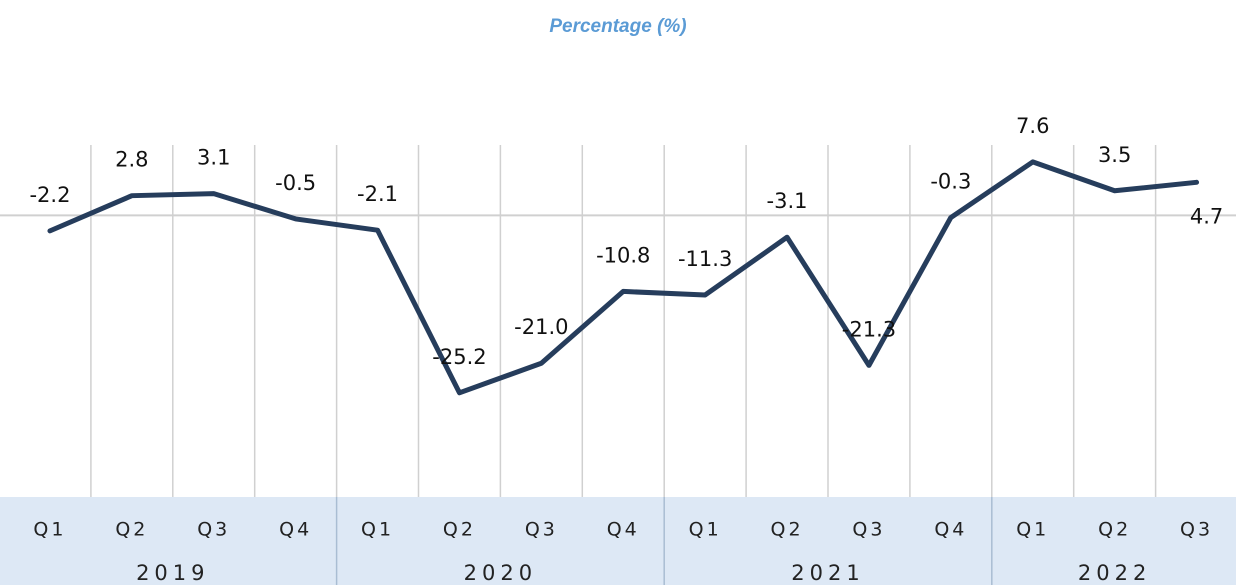 This screenshot has height=585, width=1236. I want to click on data-label: -11.3, so click(705, 259).